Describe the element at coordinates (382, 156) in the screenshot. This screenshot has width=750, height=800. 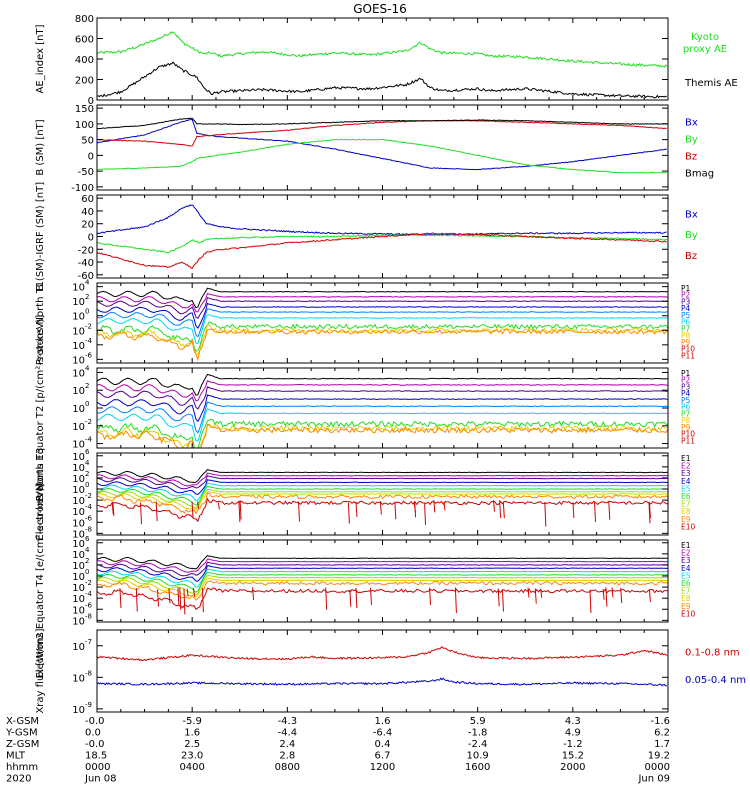
I see `series-line-by` at that location.